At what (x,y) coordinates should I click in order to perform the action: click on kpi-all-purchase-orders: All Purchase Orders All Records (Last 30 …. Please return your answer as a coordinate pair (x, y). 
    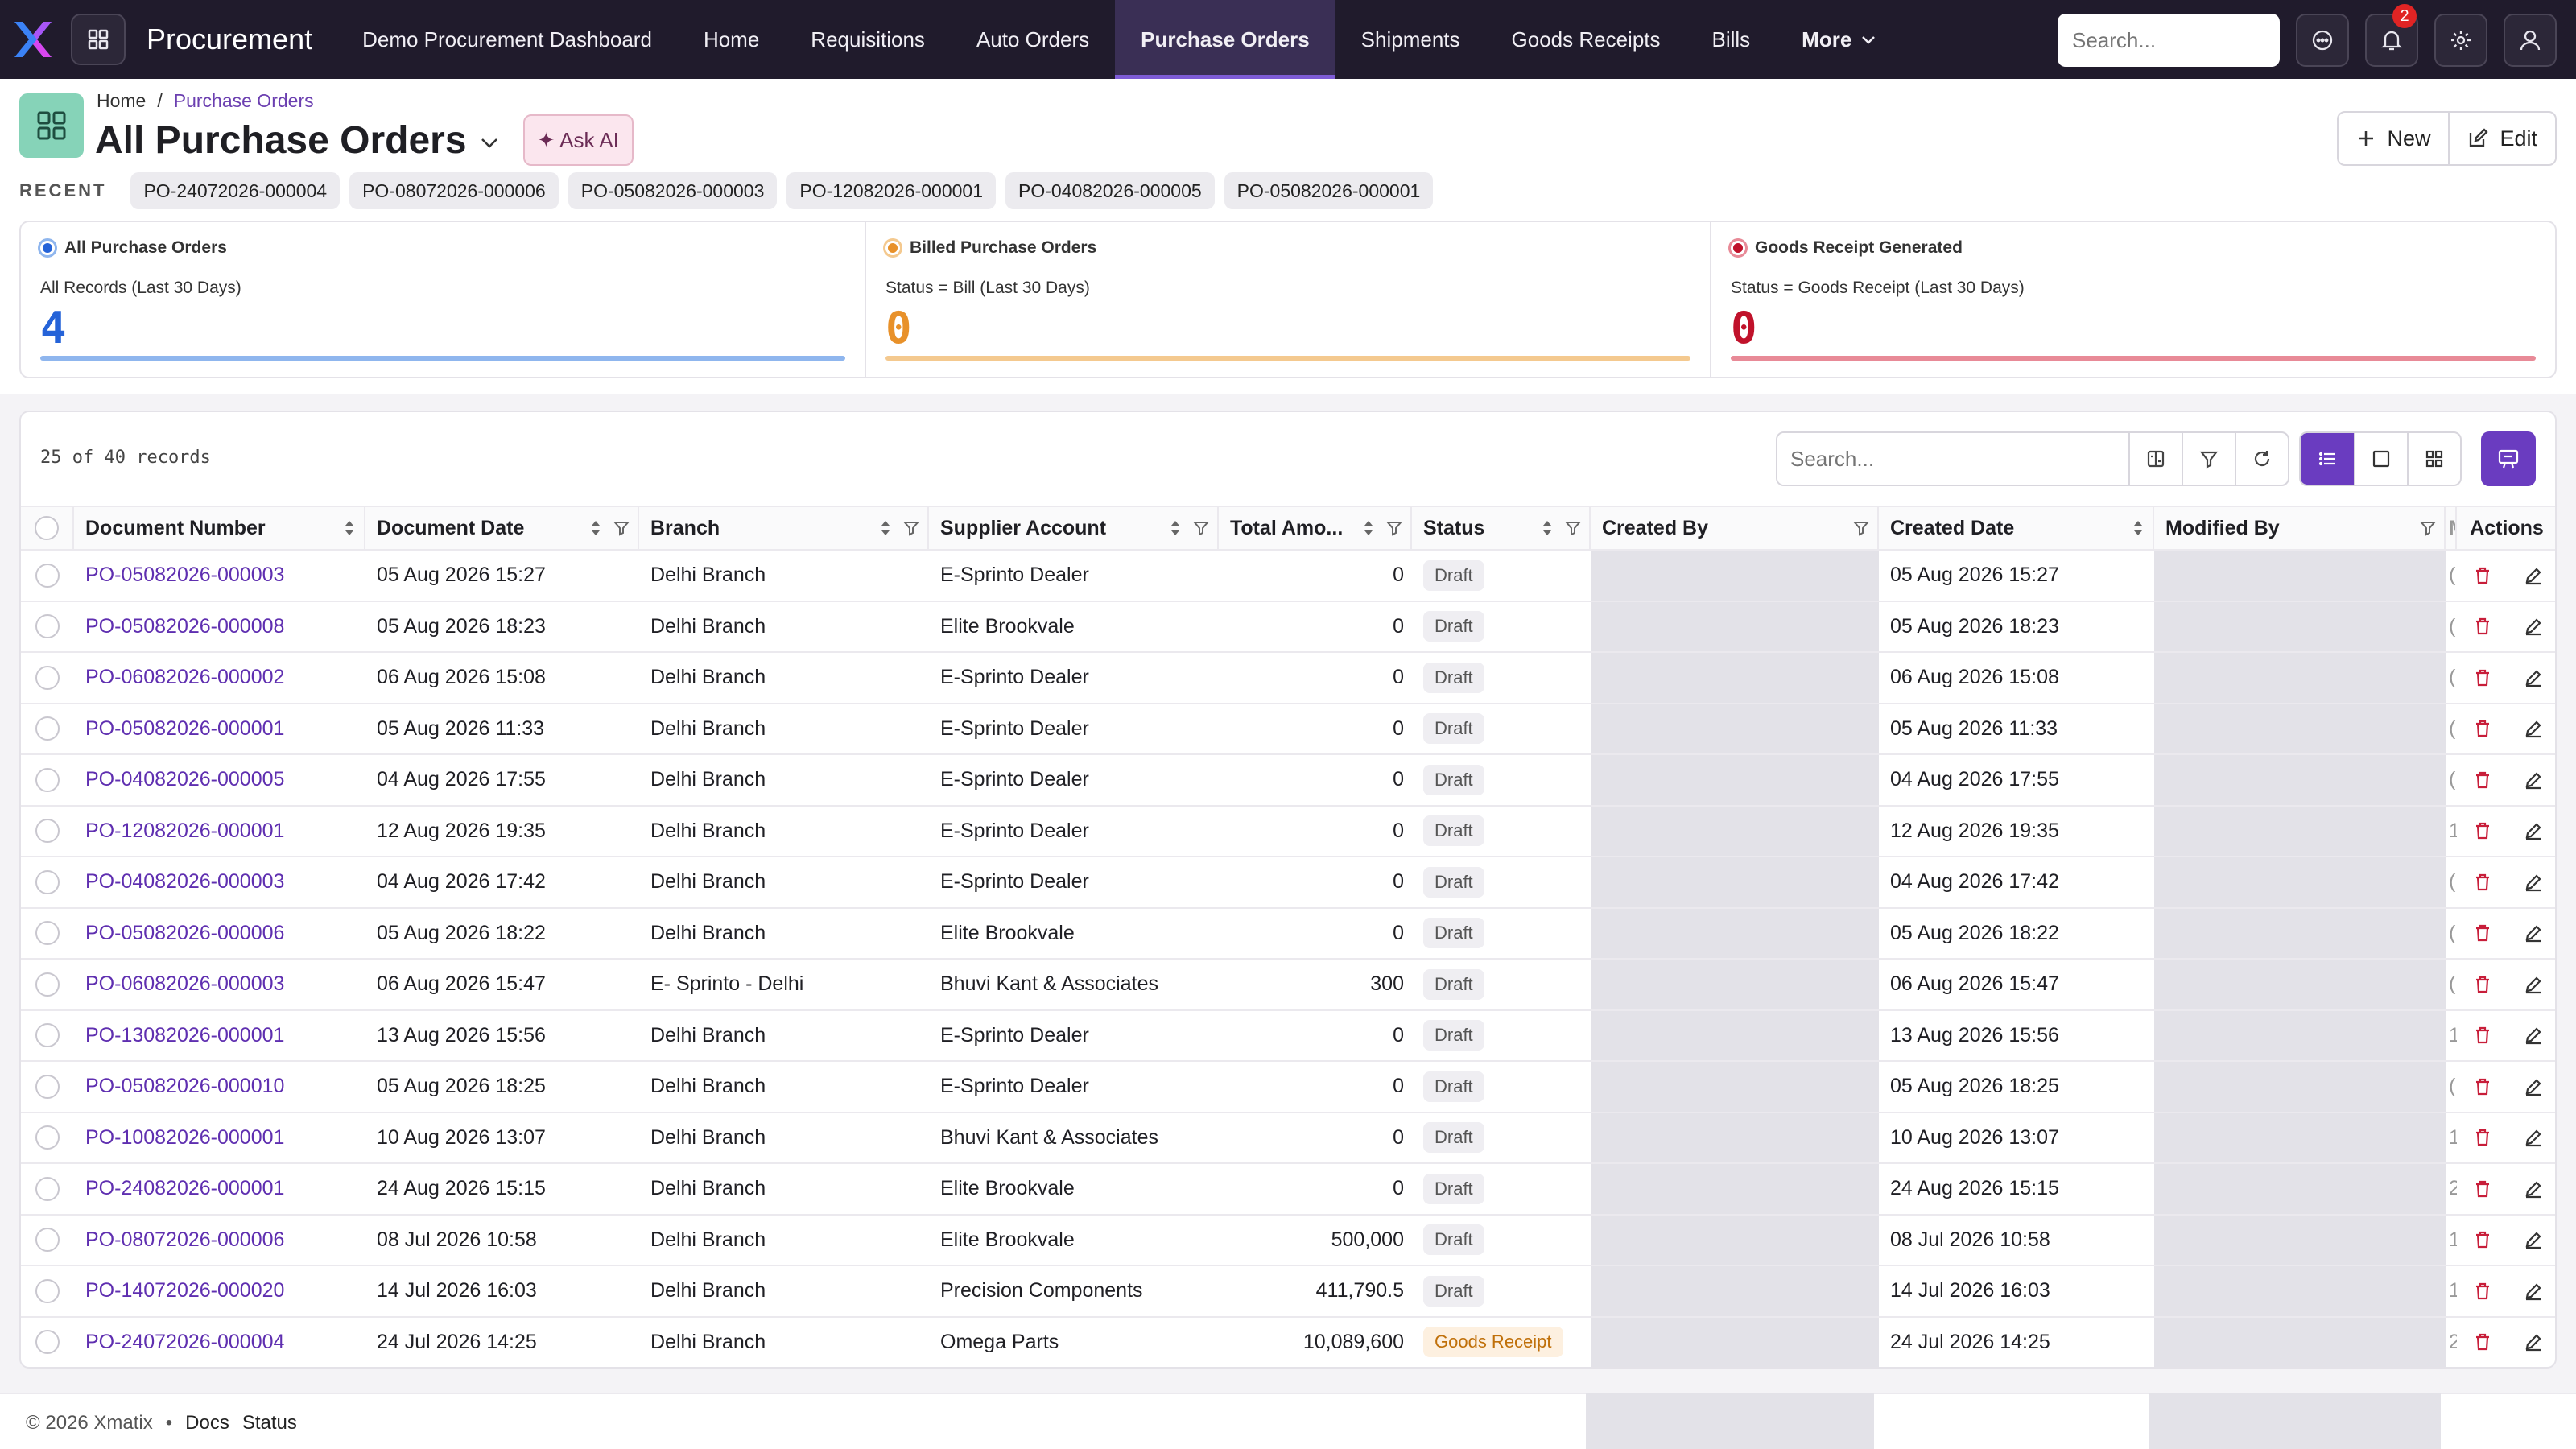
    Looking at the image, I should click on (443, 299).